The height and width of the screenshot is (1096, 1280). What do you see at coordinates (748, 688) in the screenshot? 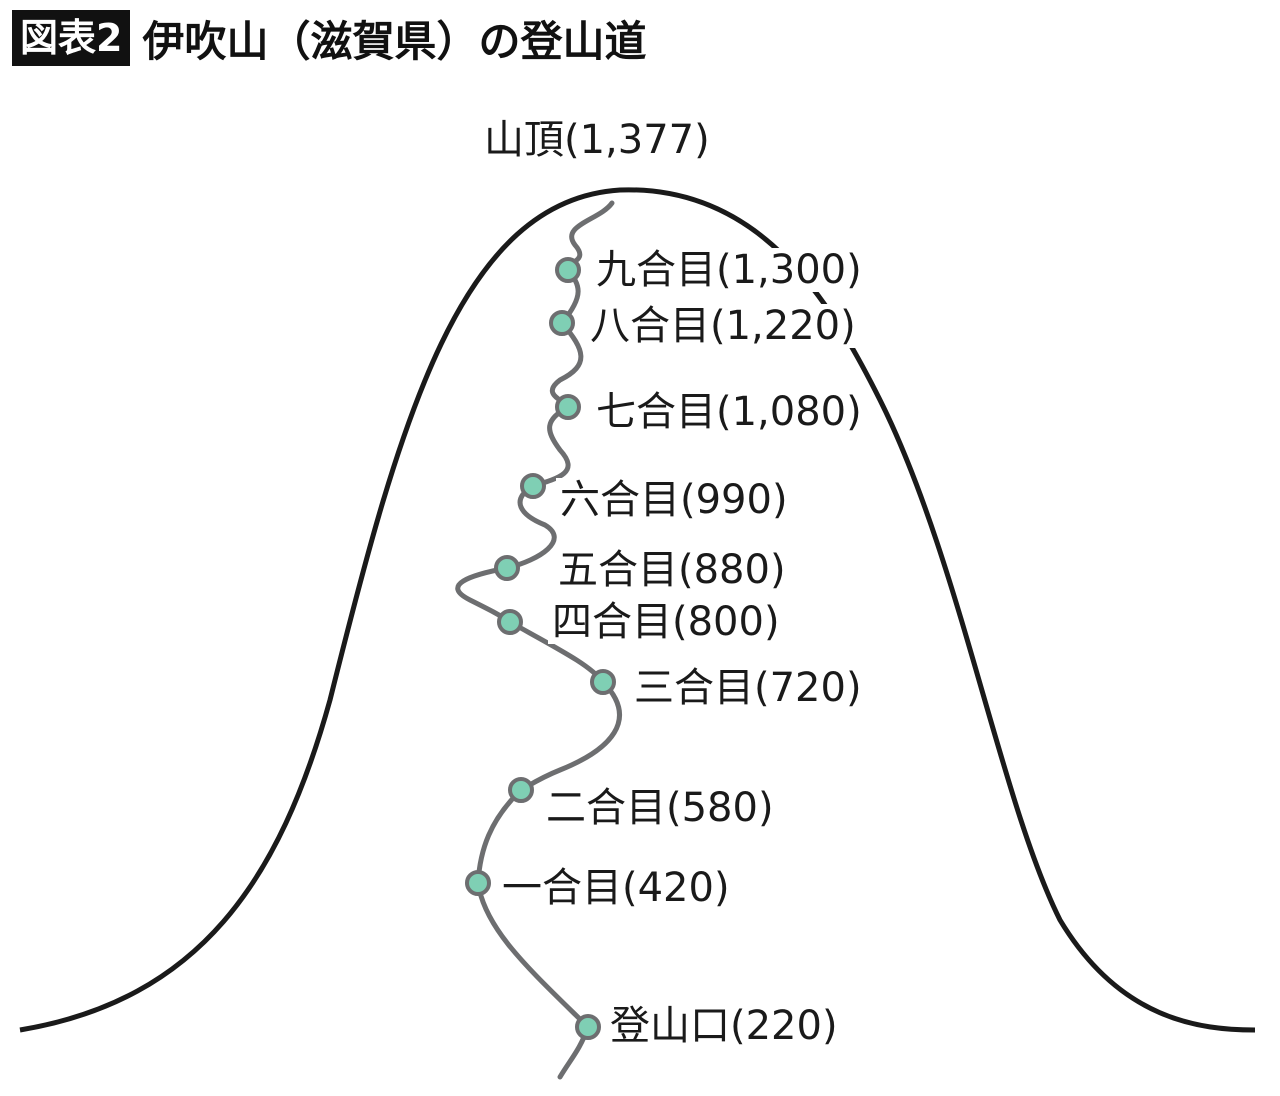
I see `station-label: 三合目(720)` at bounding box center [748, 688].